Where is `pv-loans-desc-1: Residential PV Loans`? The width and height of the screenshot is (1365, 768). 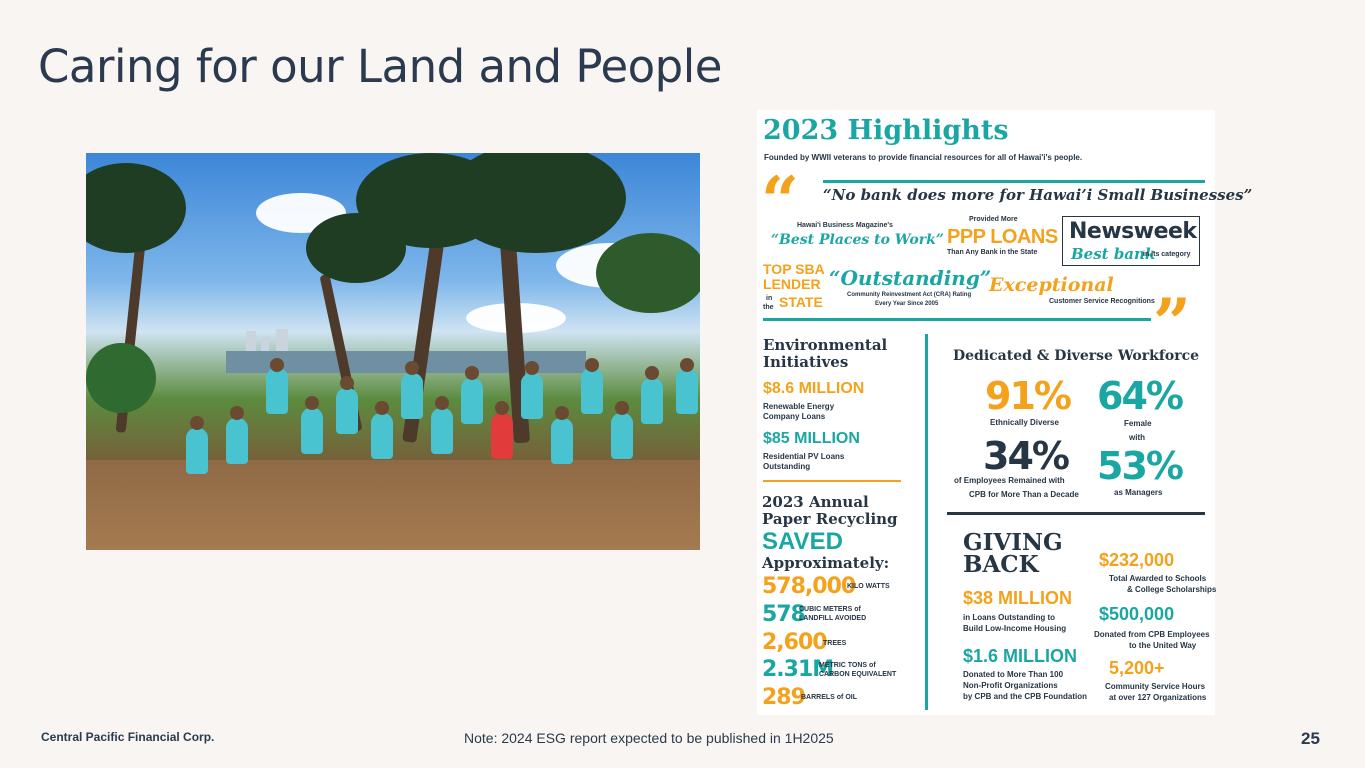
pv-loans-desc-1: Residential PV Loans is located at coordinates (804, 456).